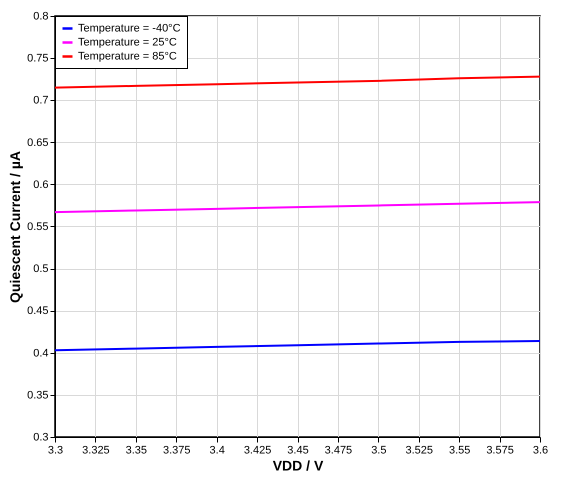 The image size is (562, 479). I want to click on legend-label: Temperature = -40°C, so click(129, 28).